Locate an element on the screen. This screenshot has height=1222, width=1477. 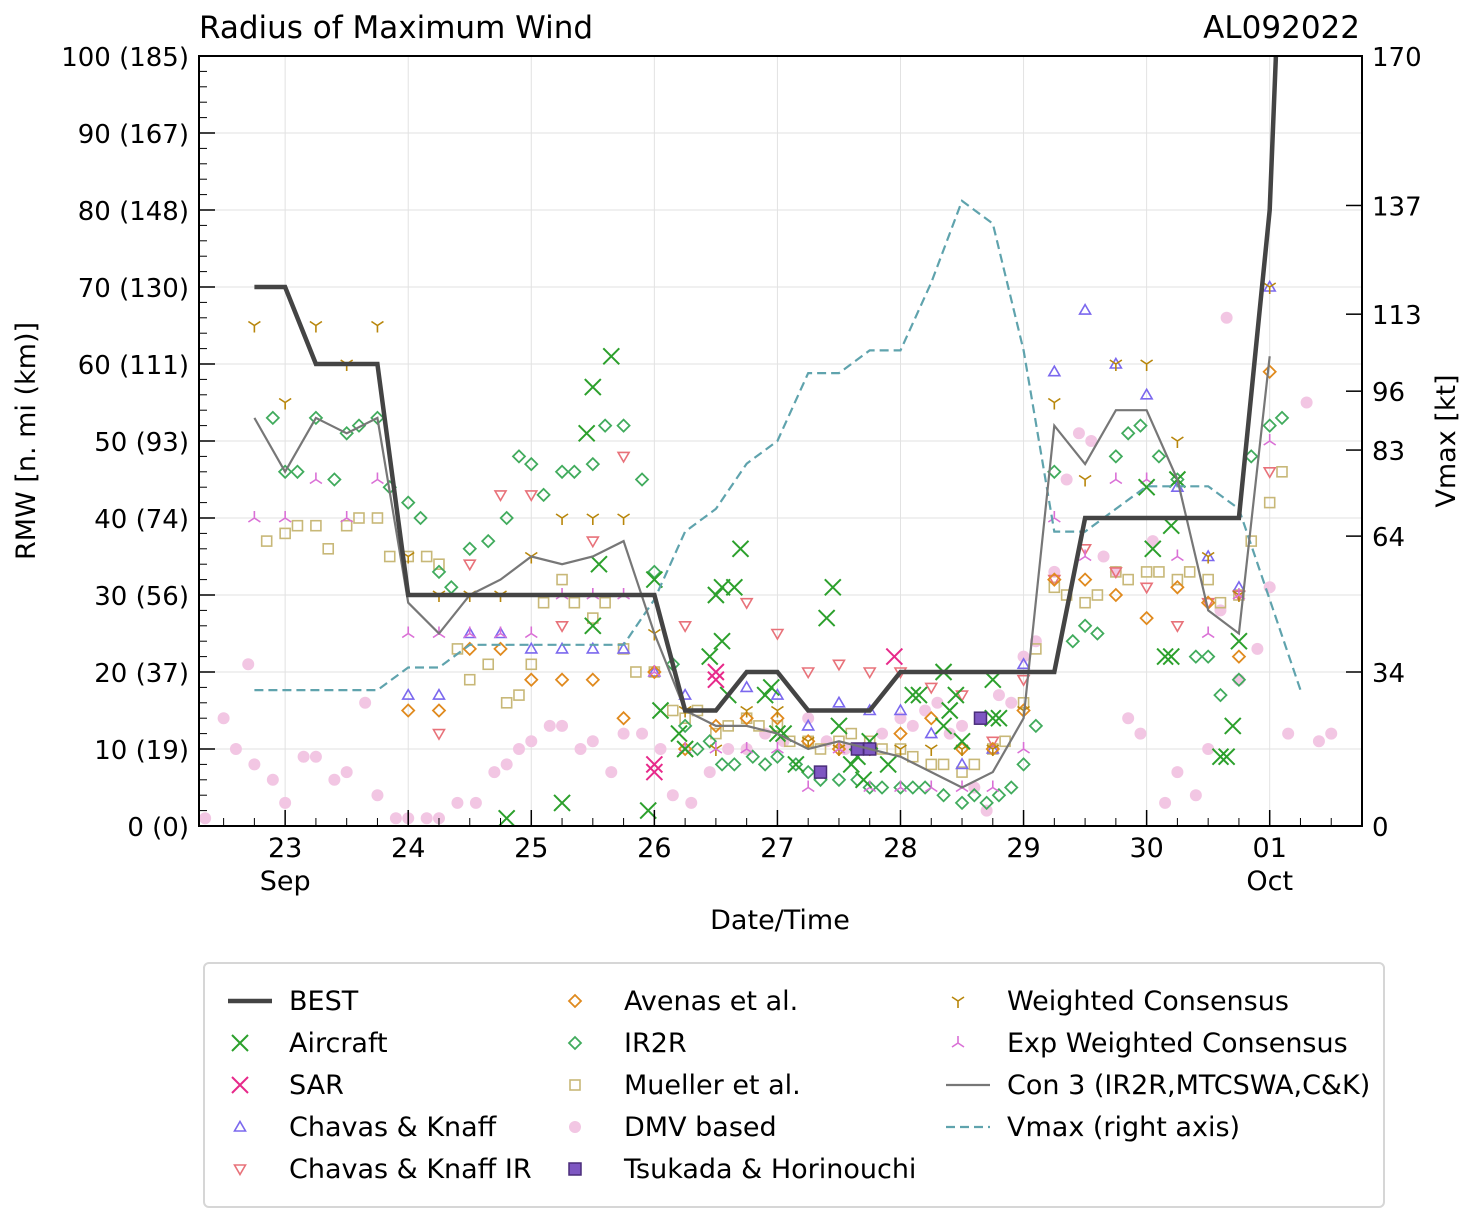
legend-swatch-chavas-knaff-ir is located at coordinates (240, 1170).